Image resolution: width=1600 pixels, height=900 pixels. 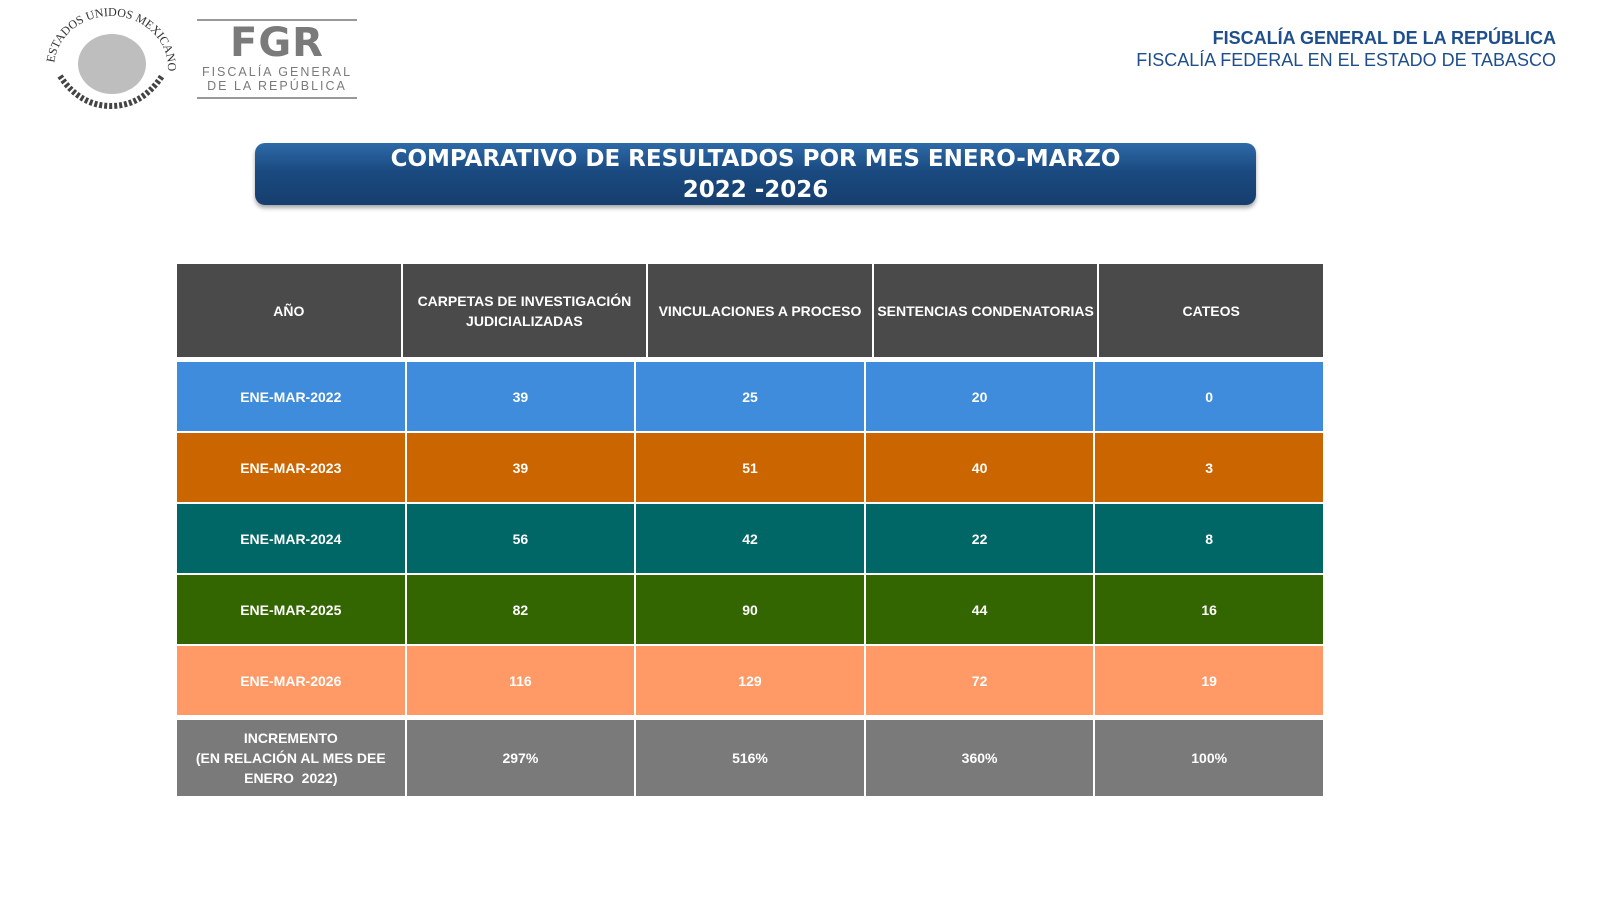 I want to click on year-cell: ENE-MAR-2023, so click(x=291, y=467).